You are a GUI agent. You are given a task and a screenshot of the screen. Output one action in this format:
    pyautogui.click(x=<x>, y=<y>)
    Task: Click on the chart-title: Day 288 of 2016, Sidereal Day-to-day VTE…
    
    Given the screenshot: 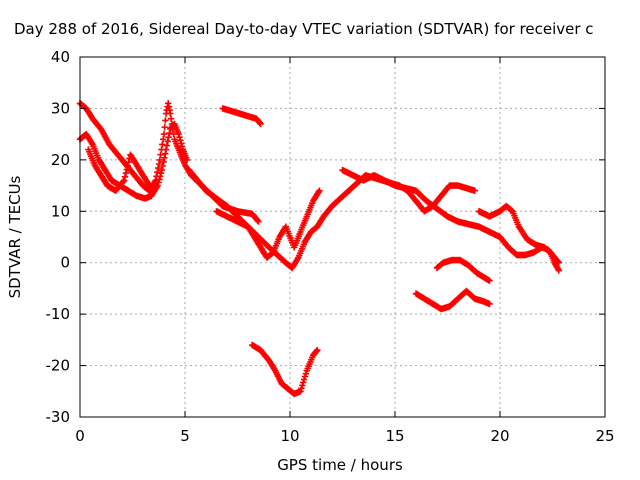 What is the action you would take?
    pyautogui.click(x=304, y=29)
    